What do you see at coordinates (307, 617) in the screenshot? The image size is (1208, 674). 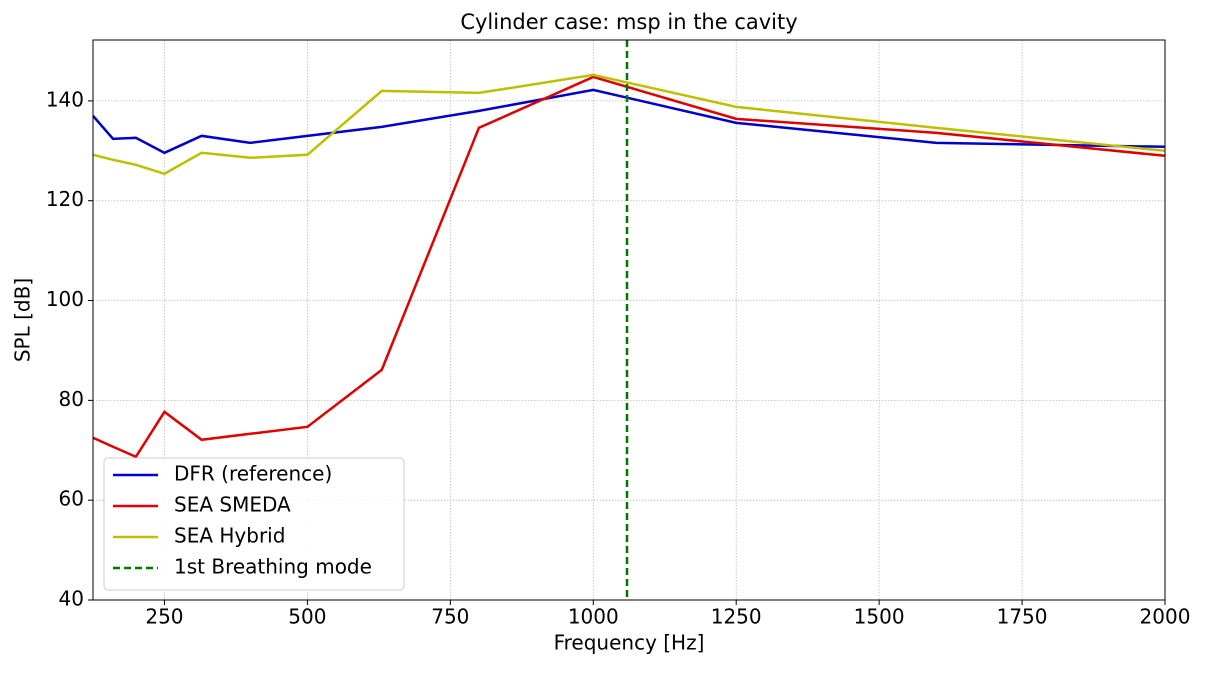 I see `x-tick-label: 500` at bounding box center [307, 617].